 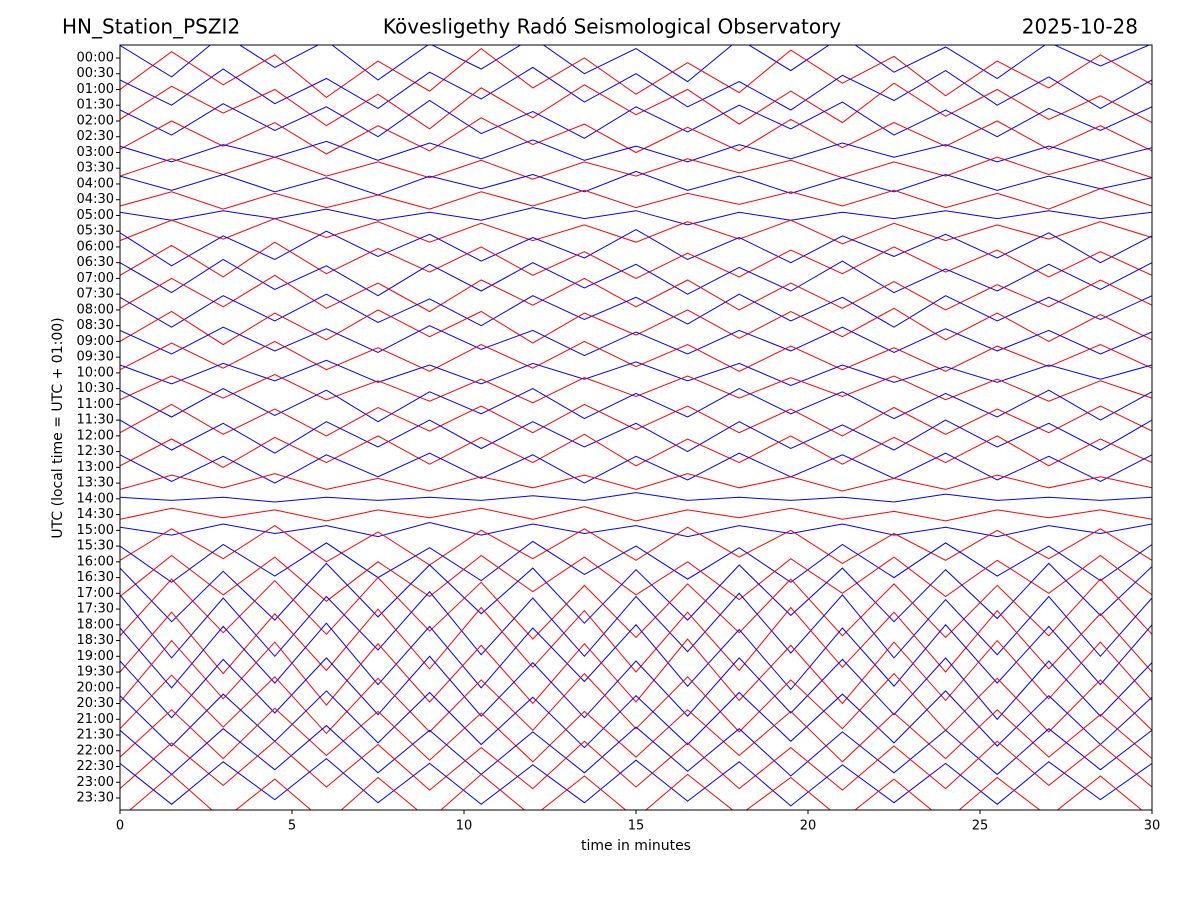 I want to click on y-tick-label: 18:30, so click(x=95, y=640).